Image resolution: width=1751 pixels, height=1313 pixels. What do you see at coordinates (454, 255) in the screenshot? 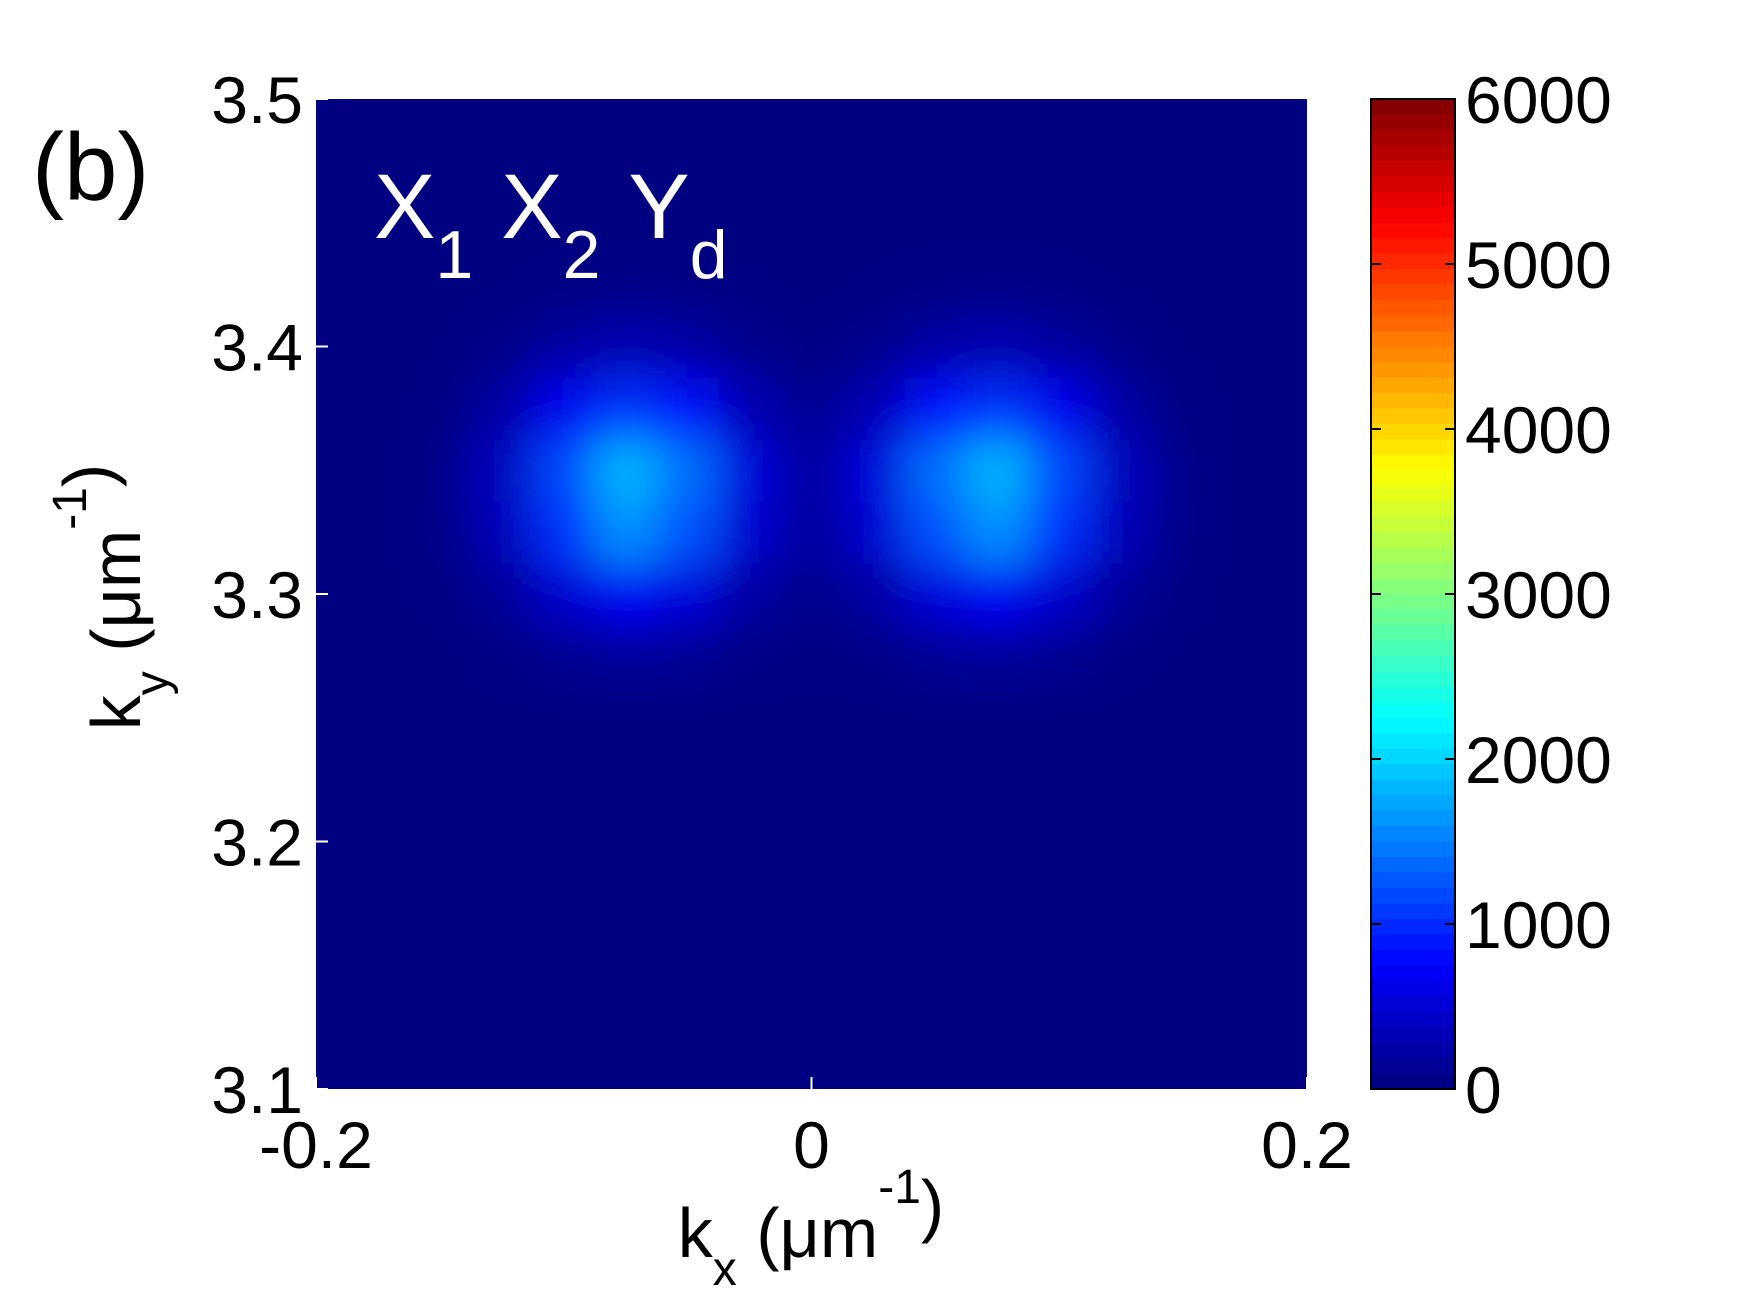
I see `annotation-sub: 1` at bounding box center [454, 255].